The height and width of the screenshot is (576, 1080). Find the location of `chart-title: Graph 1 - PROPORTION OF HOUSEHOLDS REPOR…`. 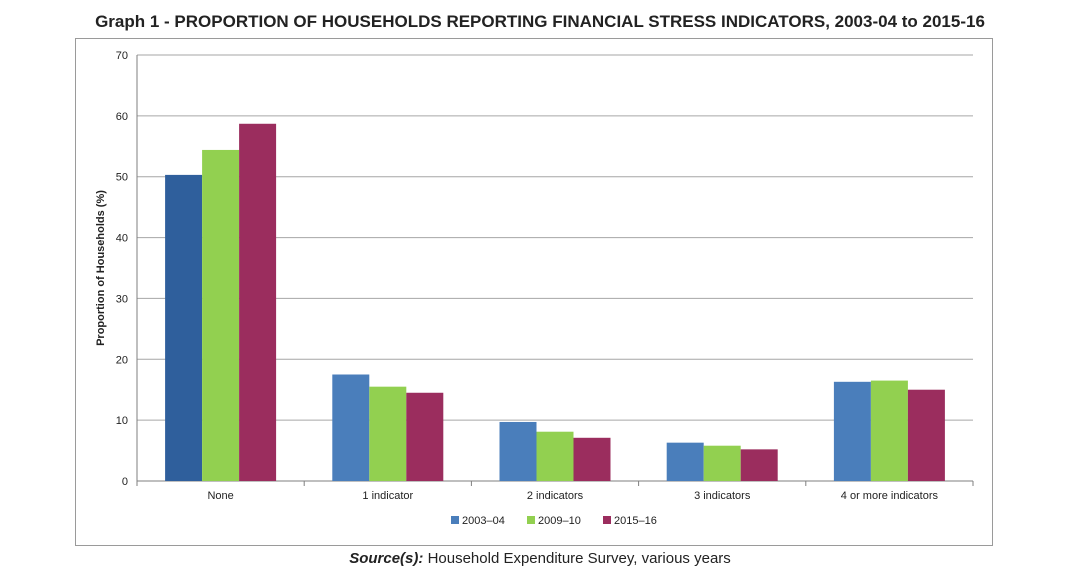

chart-title: Graph 1 - PROPORTION OF HOUSEHOLDS REPOR… is located at coordinates (540, 21).